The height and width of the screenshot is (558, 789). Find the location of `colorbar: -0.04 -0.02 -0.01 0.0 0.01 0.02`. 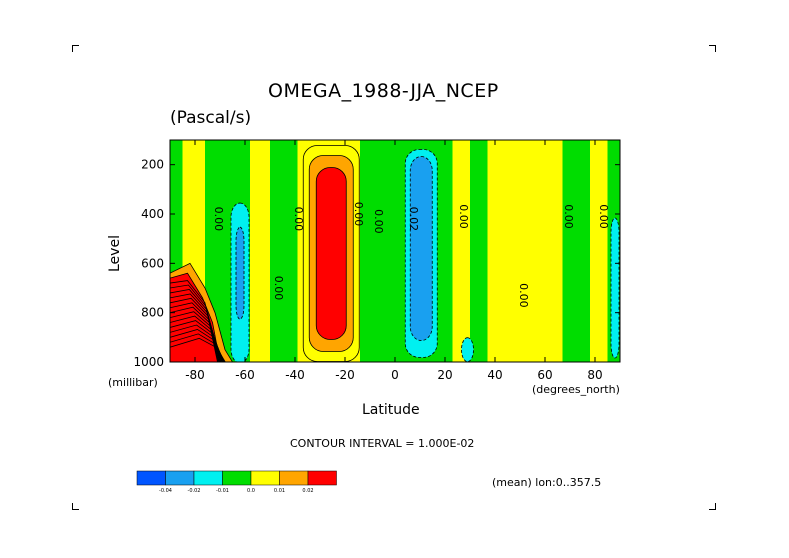

colorbar: -0.04 -0.02 -0.01 0.0 0.01 0.02 is located at coordinates (236, 482).